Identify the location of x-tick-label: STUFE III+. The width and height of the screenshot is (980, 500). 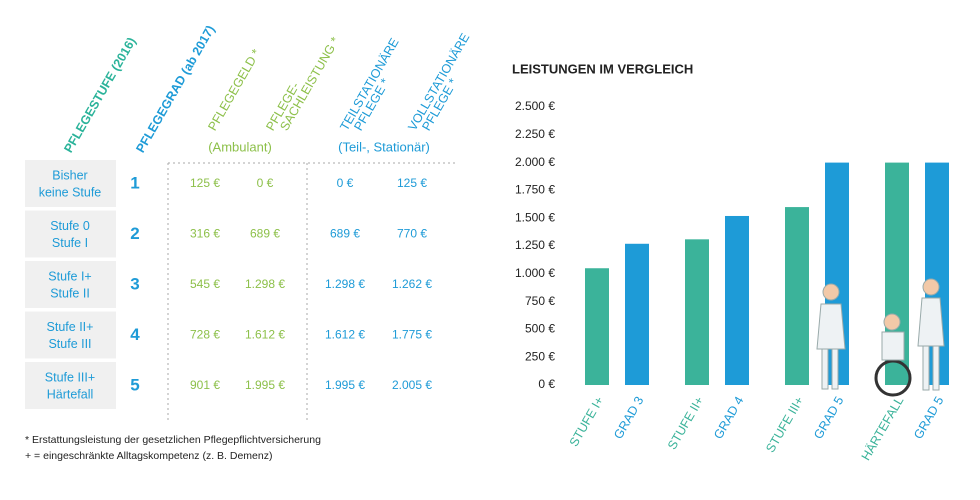
(784, 424).